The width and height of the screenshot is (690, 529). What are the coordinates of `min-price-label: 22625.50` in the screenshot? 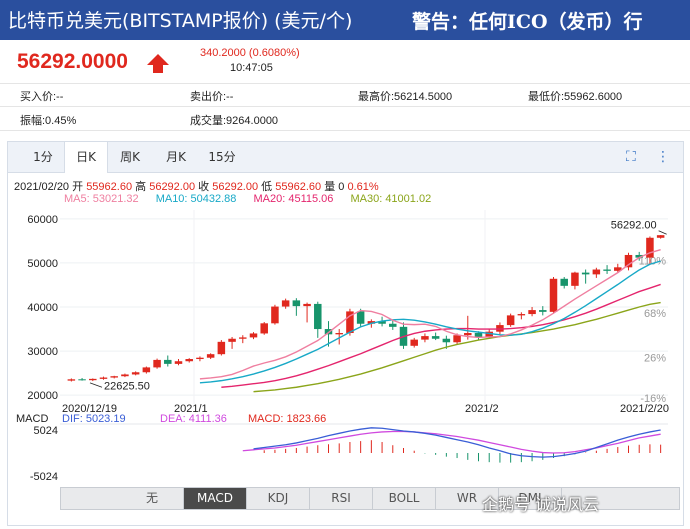 It's located at (127, 386).